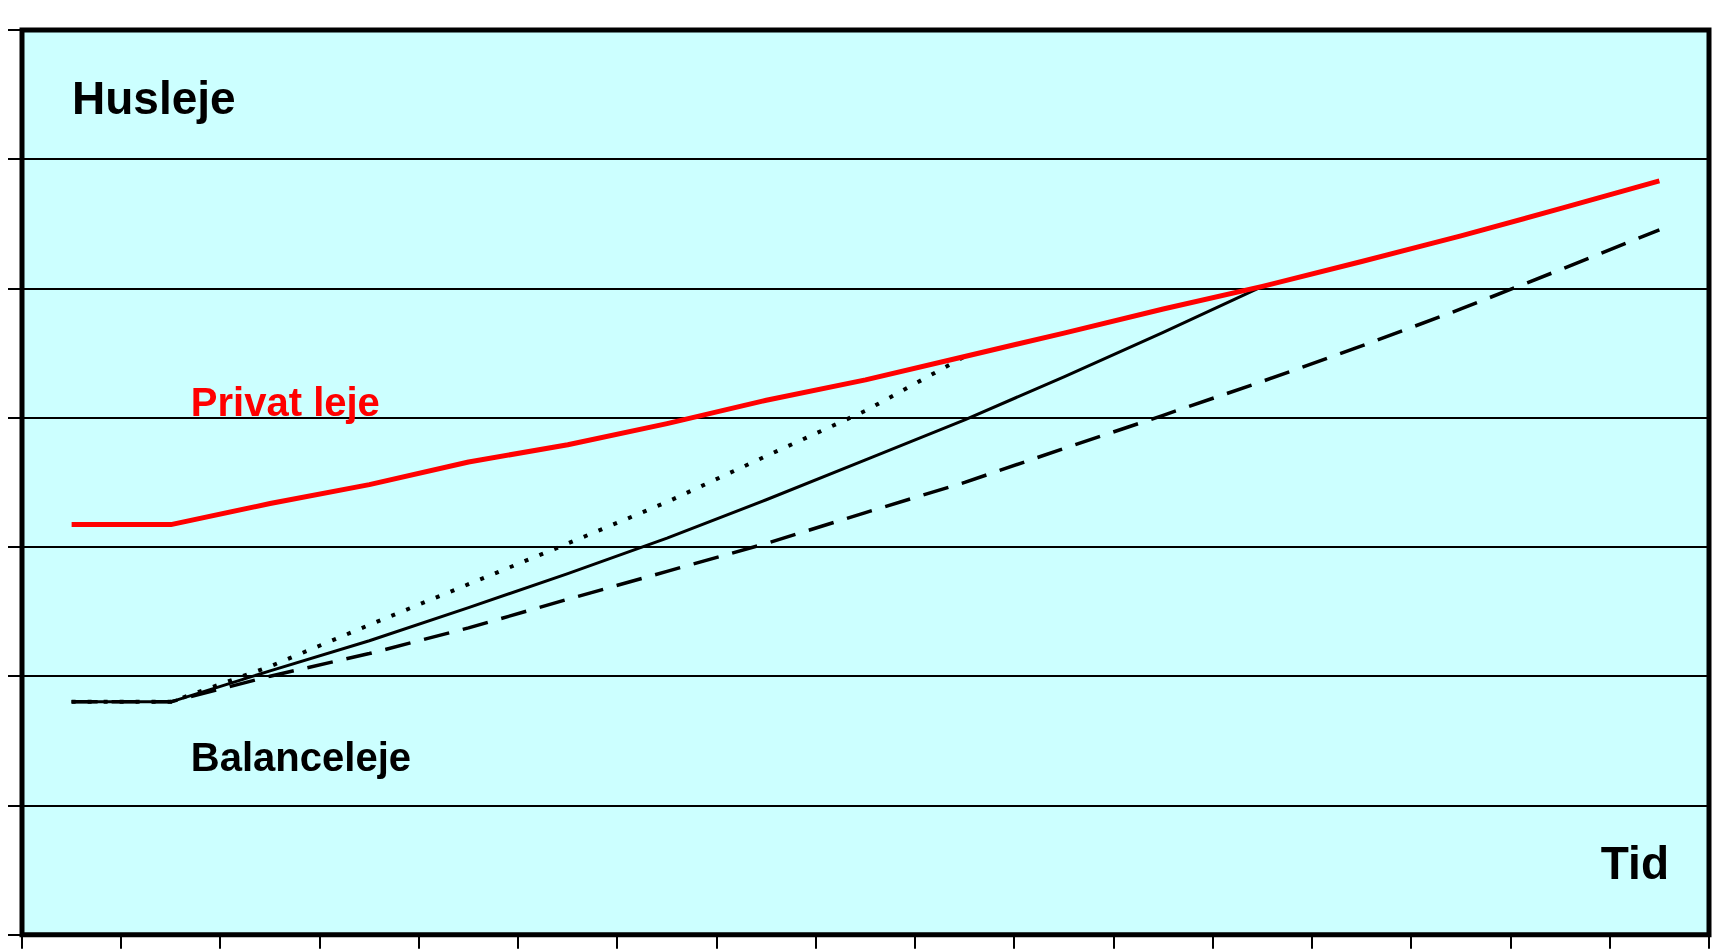 This screenshot has height=950, width=1731. Describe the element at coordinates (154, 97) in the screenshot. I see `y-axis-title: Husleje` at that location.